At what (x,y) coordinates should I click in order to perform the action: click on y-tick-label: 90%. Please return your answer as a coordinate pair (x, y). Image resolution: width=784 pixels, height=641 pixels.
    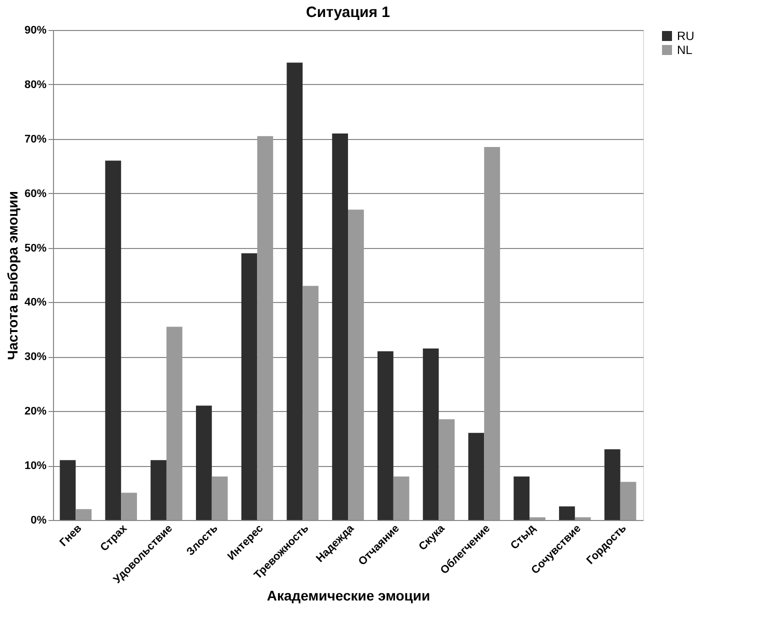
    Looking at the image, I should click on (35, 30).